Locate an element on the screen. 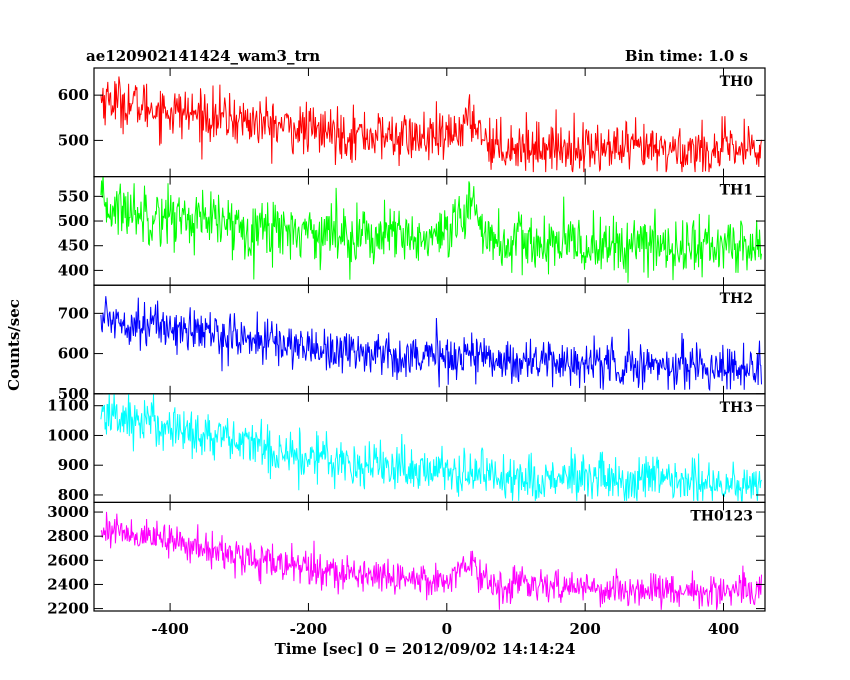 The image size is (850, 680). series-line-th1 is located at coordinates (431, 229).